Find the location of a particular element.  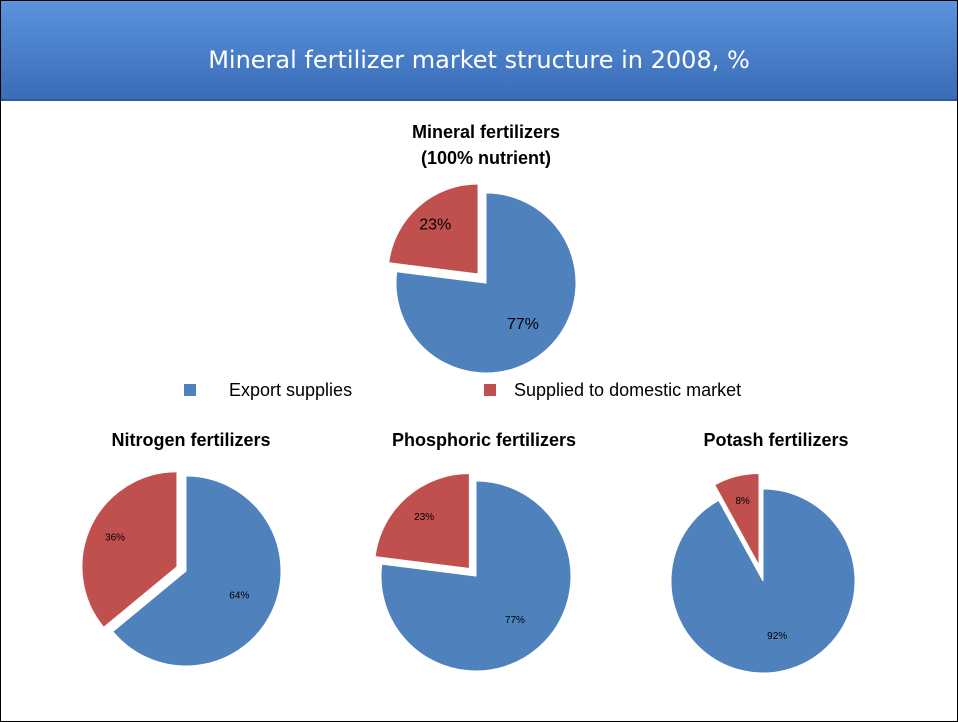

chart-title: Potash fertilizers is located at coordinates (775, 440).